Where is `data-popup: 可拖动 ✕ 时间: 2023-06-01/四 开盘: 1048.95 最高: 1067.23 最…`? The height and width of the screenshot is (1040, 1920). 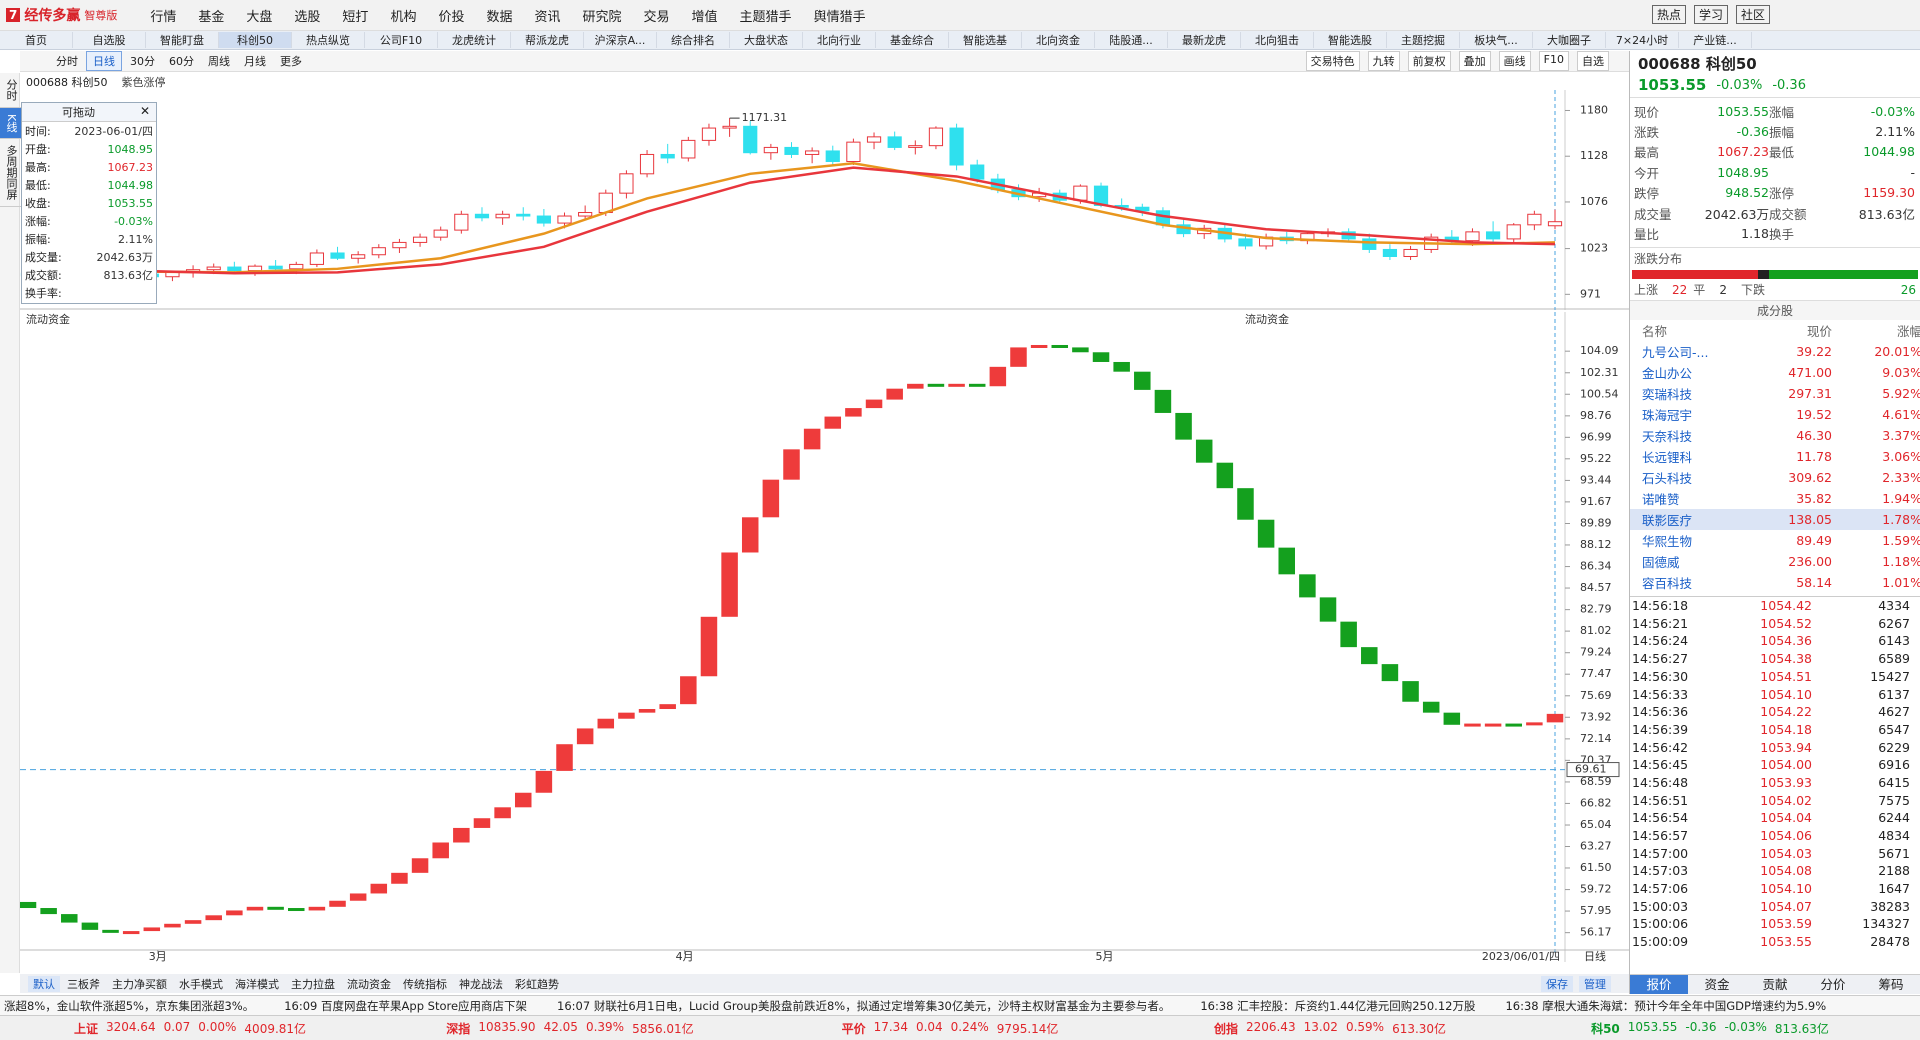 data-popup: 可拖动 ✕ 时间: 2023-06-01/四 开盘: 1048.95 最高: 1067.23 最… is located at coordinates (89, 203).